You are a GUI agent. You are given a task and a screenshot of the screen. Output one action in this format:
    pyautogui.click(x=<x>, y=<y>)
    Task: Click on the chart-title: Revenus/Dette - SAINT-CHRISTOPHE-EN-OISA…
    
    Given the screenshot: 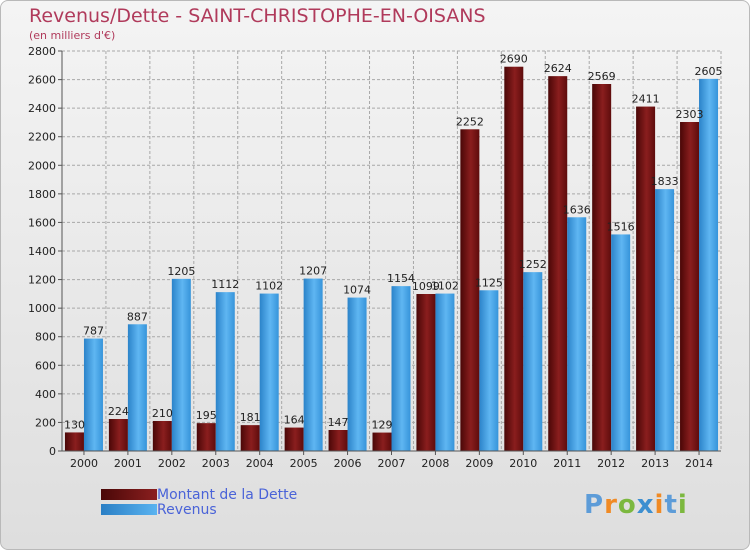 What is the action you would take?
    pyautogui.click(x=257, y=16)
    